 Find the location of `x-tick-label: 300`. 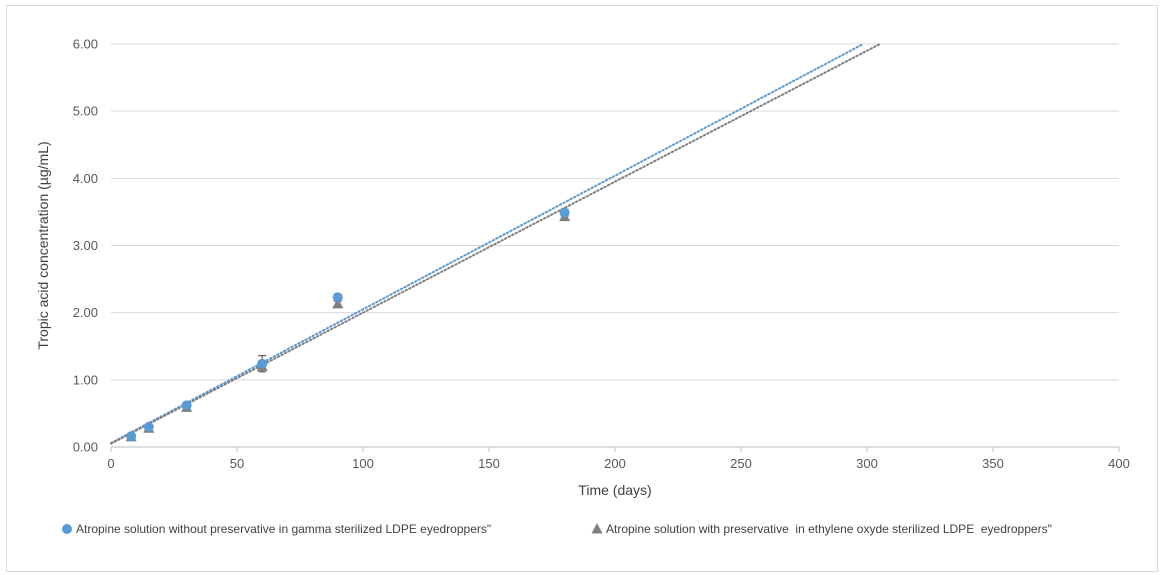

x-tick-label: 300 is located at coordinates (867, 463).